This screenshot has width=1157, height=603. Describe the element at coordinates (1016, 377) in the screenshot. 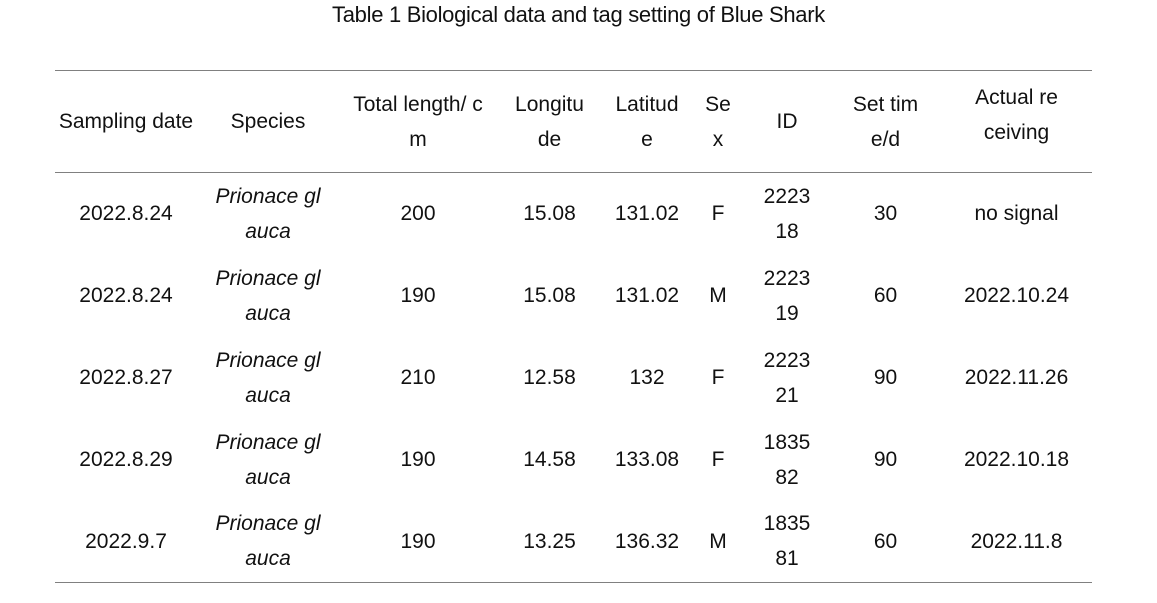

I see `cell-actual-receiving: 2022.11.26` at that location.